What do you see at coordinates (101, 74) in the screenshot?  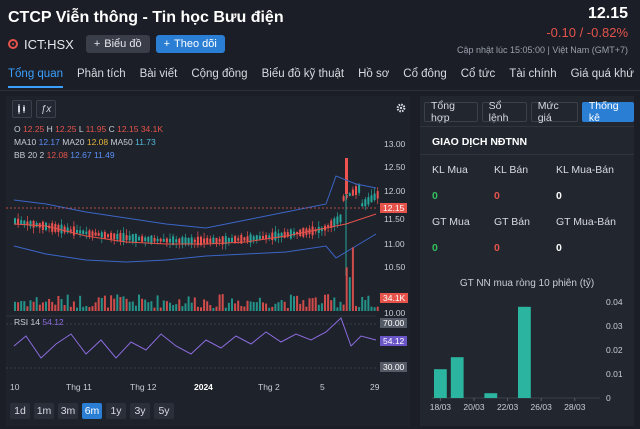 I see `tab-analysis: Phân tích` at bounding box center [101, 74].